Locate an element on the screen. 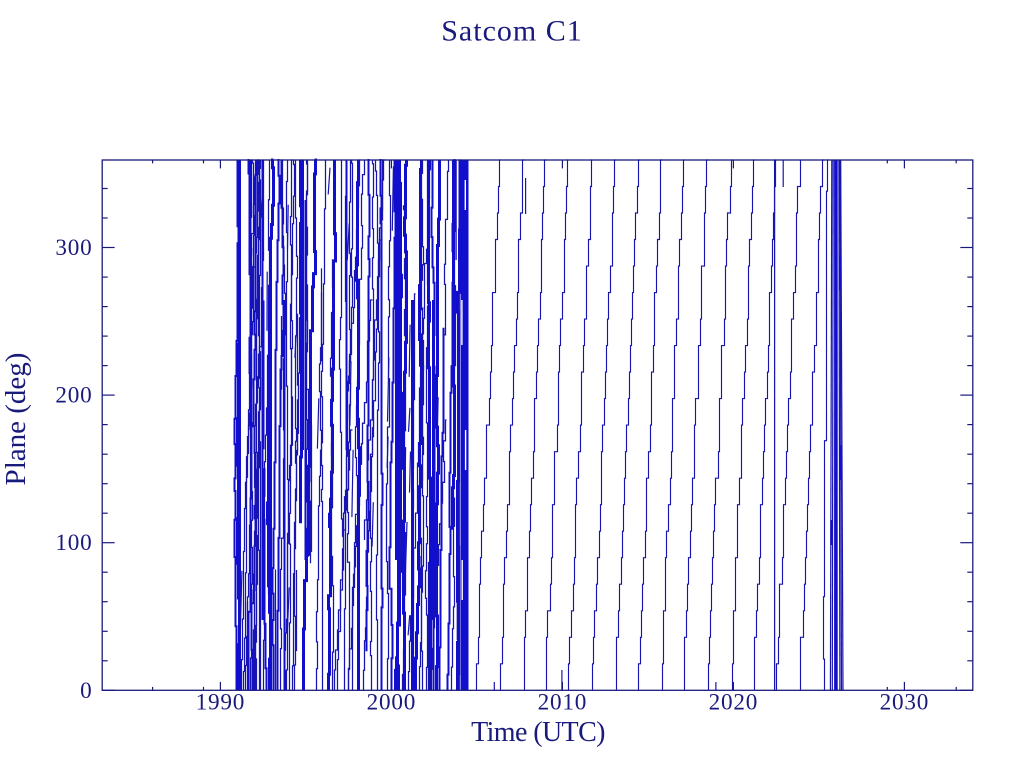 Image resolution: width=1024 pixels, height=768 pixels. svg-text: 100 is located at coordinates (73, 543).